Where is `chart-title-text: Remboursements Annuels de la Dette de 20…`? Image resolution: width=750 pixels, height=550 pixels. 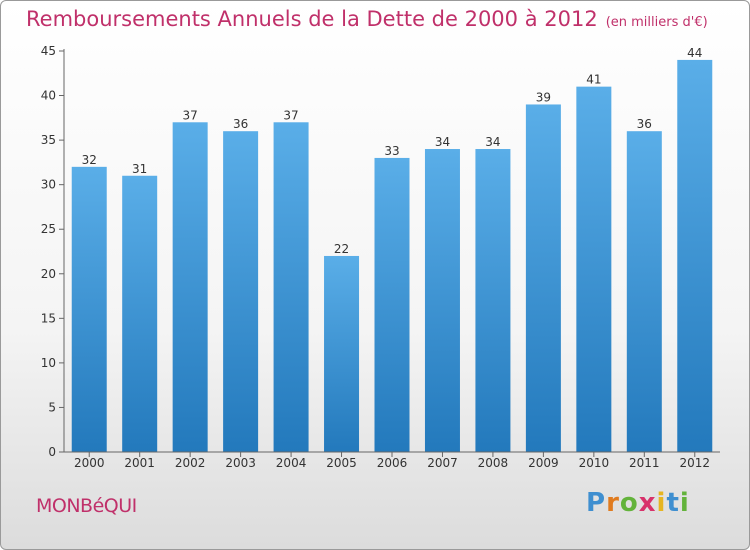
chart-title-text: Remboursements Annuels de la Dette de 20… is located at coordinates (312, 19).